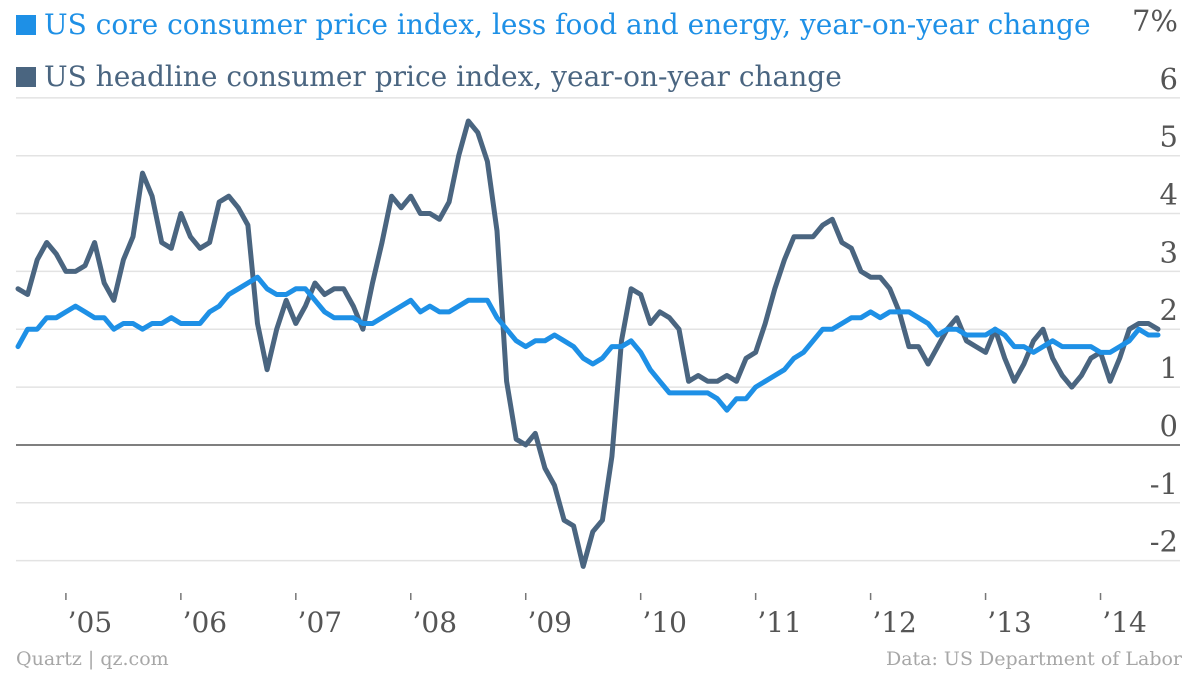 This screenshot has width=1200, height=676. Describe the element at coordinates (607, 622) in the screenshot. I see `x-axis-tick-labels: ’05 ’06 ’07 ’08 ’09 ’10 ’11 ’12 ’13 ’14` at that location.